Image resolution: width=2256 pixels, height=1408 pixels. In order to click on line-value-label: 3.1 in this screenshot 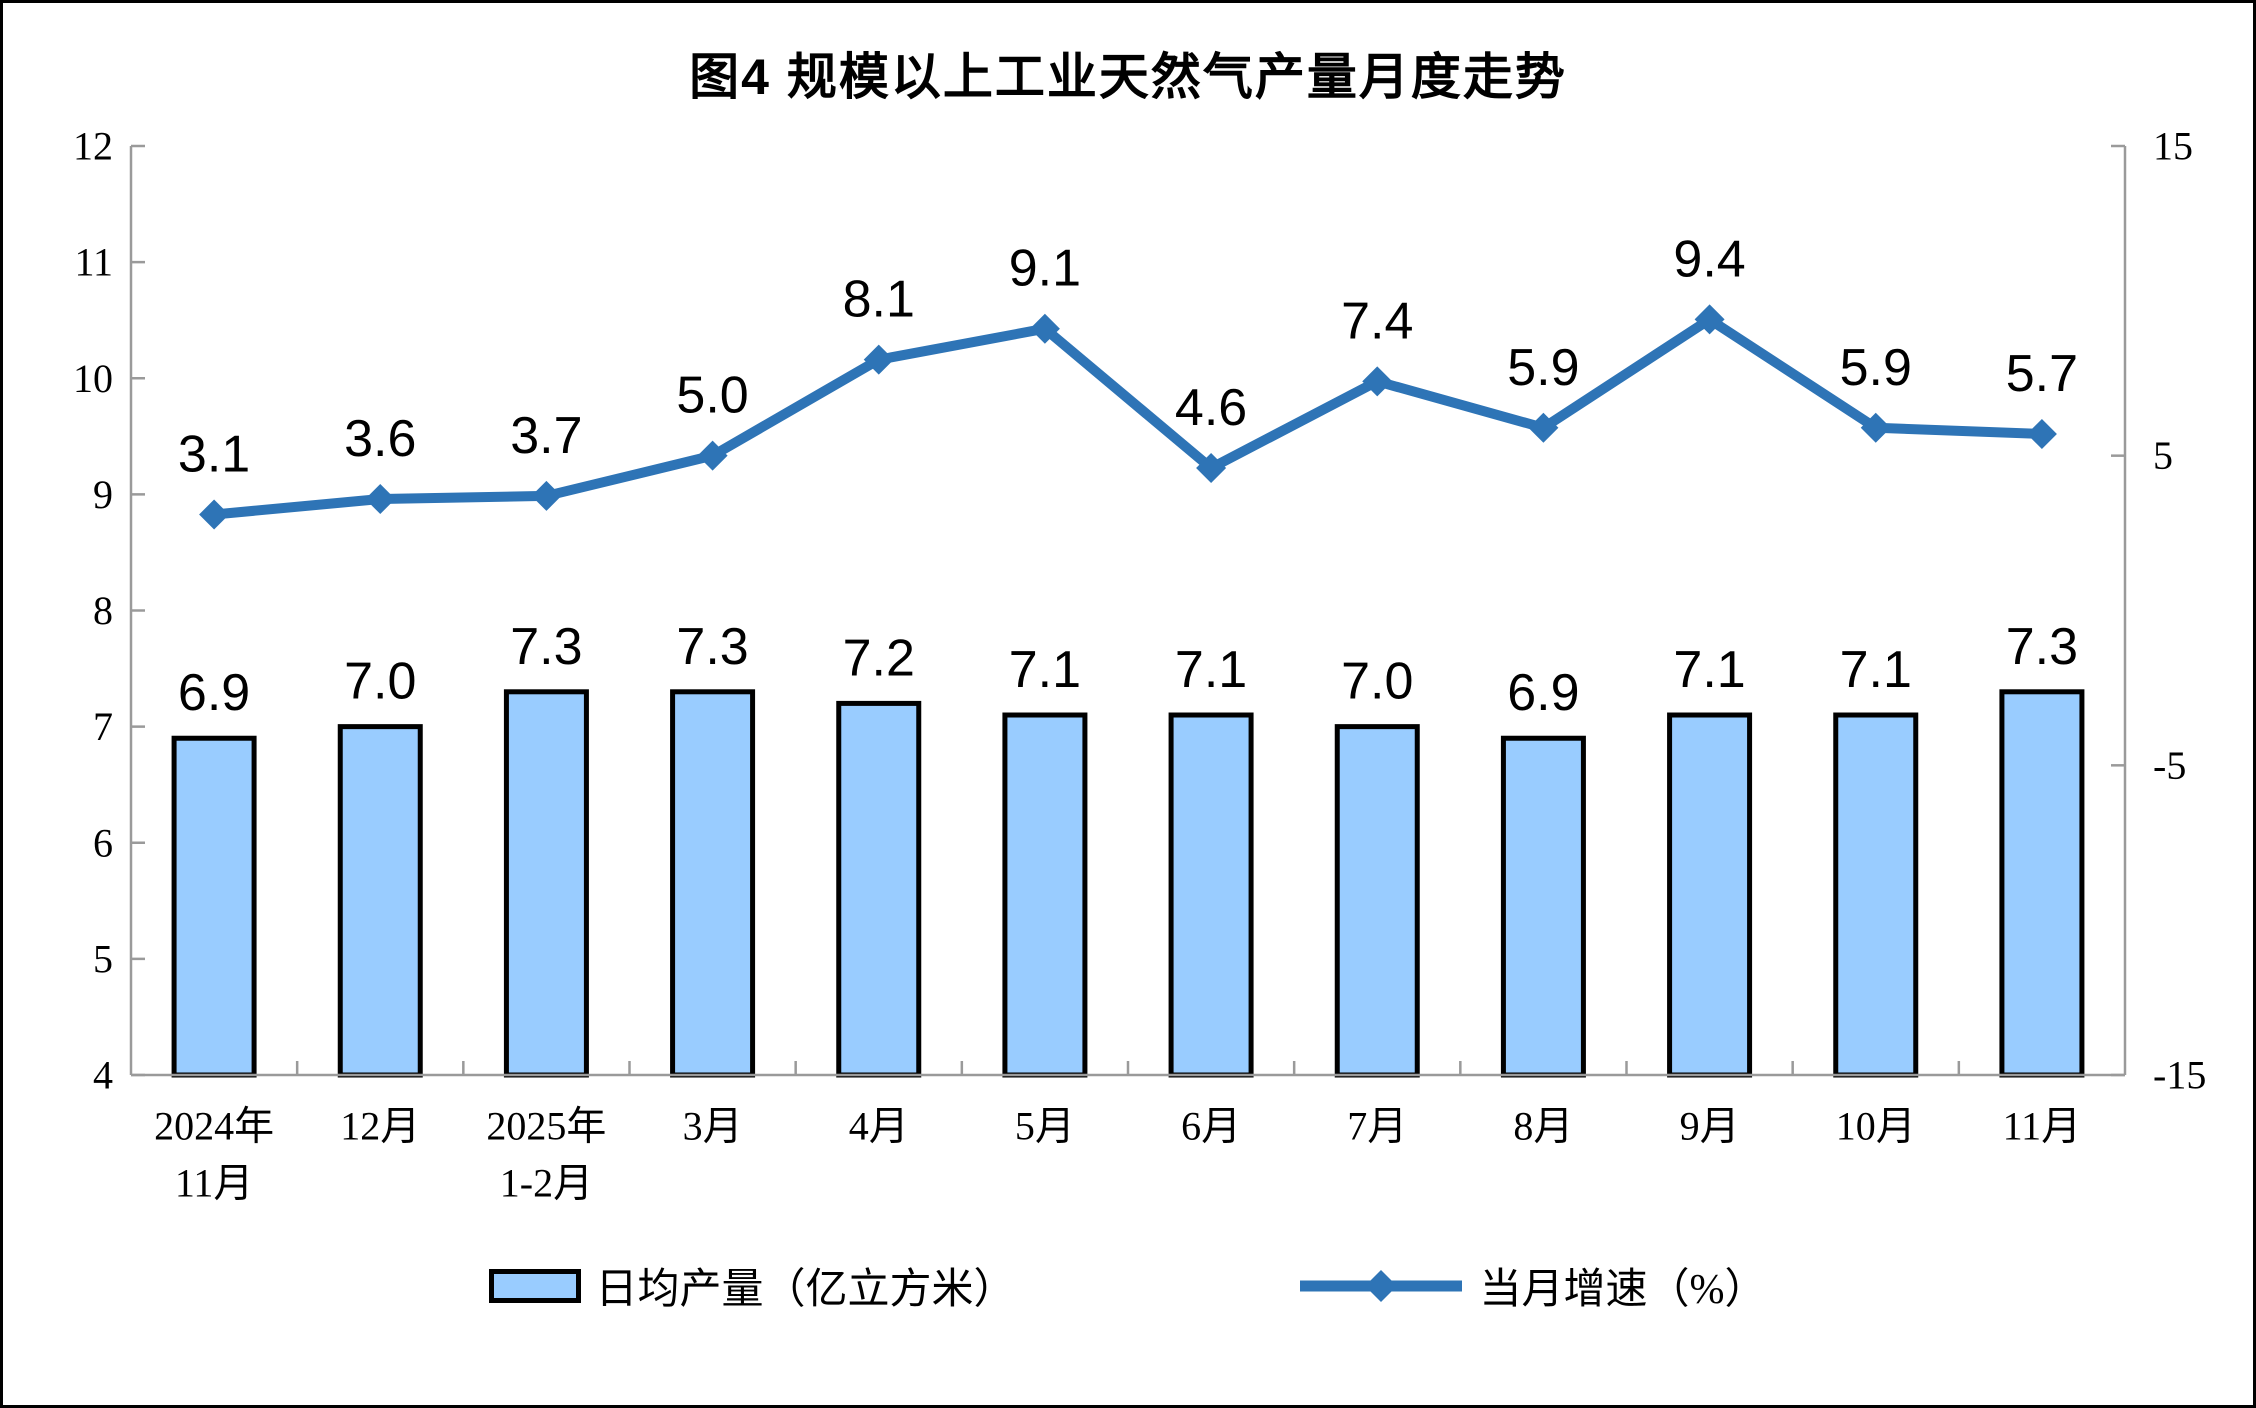, I will do `click(214, 455)`.